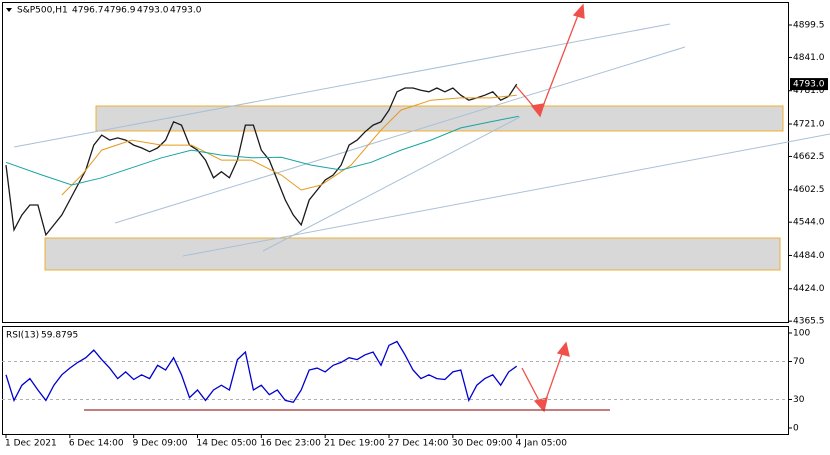 The width and height of the screenshot is (830, 455). What do you see at coordinates (801, 333) in the screenshot?
I see `y-tick-label: 100` at bounding box center [801, 333].